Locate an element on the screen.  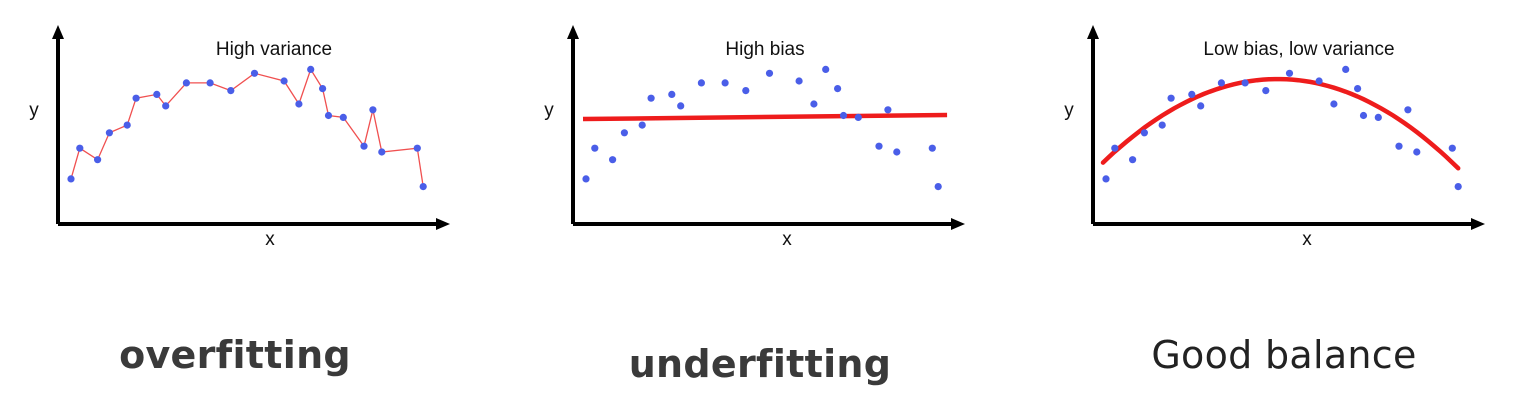
plot-title: High bias is located at coordinates (764, 49).